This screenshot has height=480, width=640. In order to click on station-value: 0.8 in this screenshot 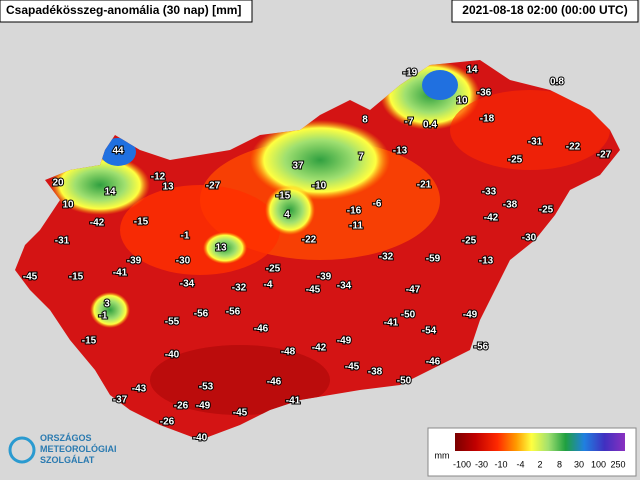, I will do `click(557, 82)`.